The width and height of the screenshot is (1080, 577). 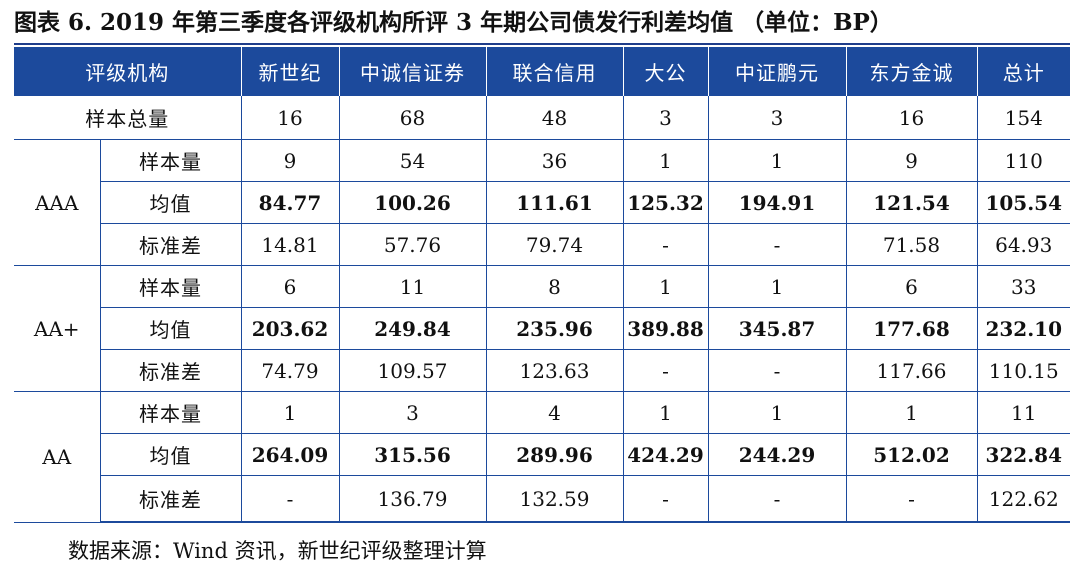 I want to click on table-row: 标准差 14.81 57.76 79.74 - - 71.58 64.93, so click(x=542, y=244).